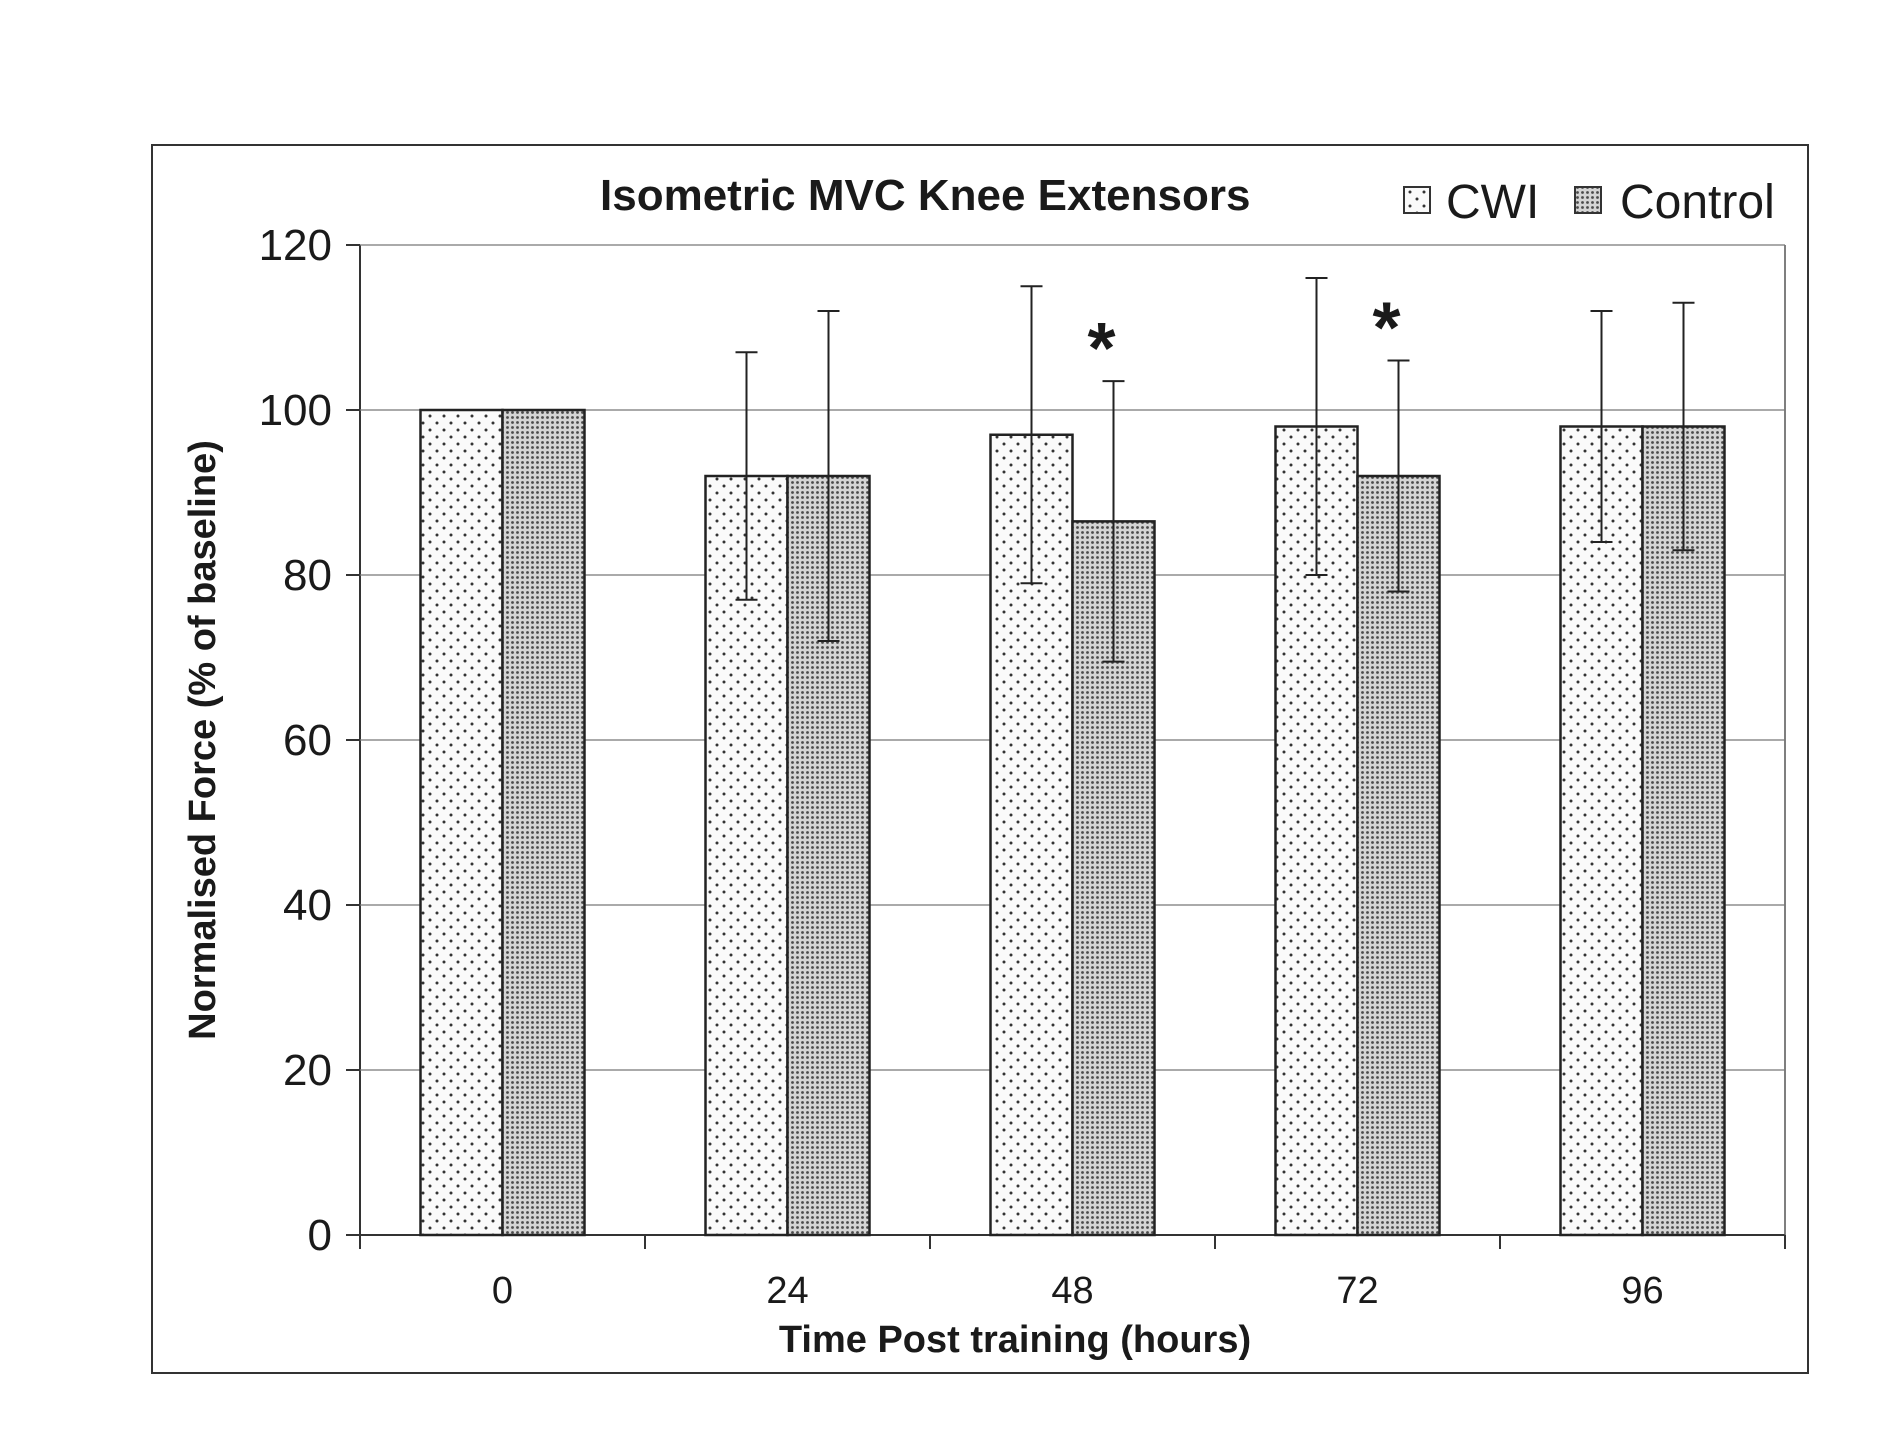  What do you see at coordinates (1642, 1291) in the screenshot?
I see `x-tick-label: 96` at bounding box center [1642, 1291].